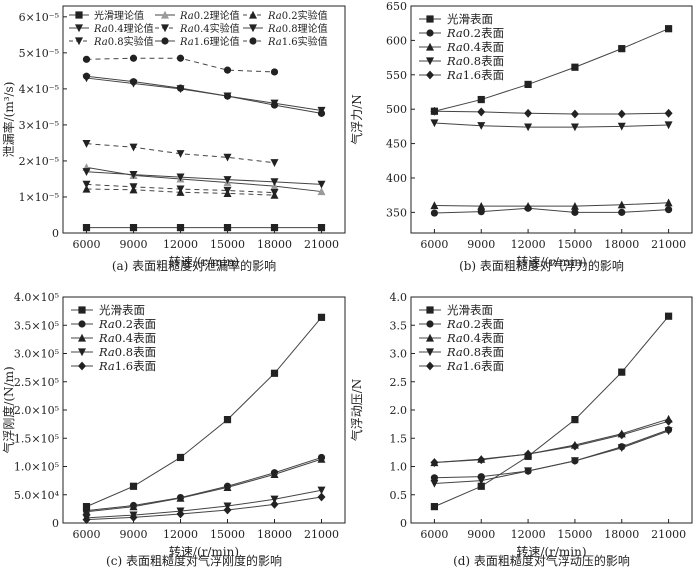 The height and width of the screenshot is (577, 700). Describe the element at coordinates (209, 28) in the screenshot. I see `legend-label: Ra0.4实验值` at that location.